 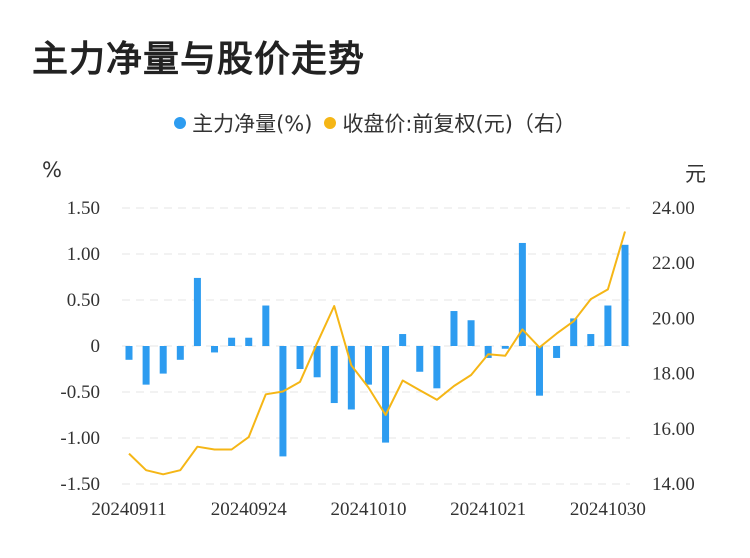 What do you see at coordinates (368, 509) in the screenshot?
I see `x-tick-label: 20241010` at bounding box center [368, 509].